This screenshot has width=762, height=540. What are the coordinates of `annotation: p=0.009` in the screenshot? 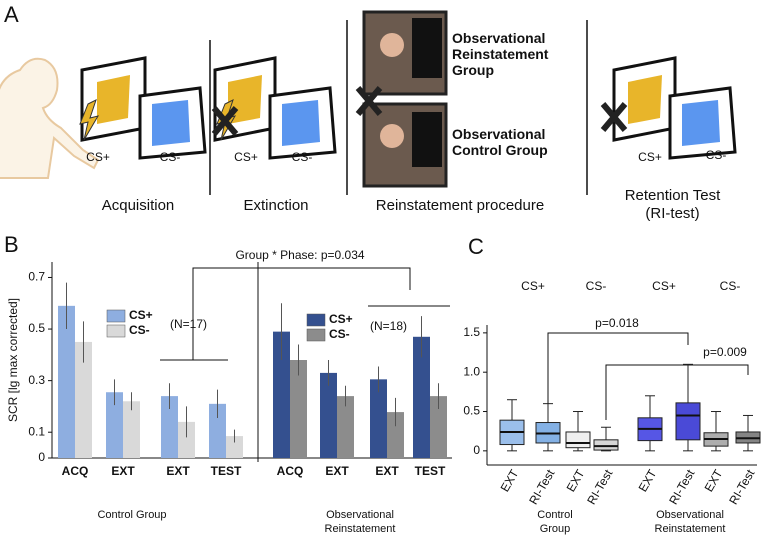 It's located at (725, 352).